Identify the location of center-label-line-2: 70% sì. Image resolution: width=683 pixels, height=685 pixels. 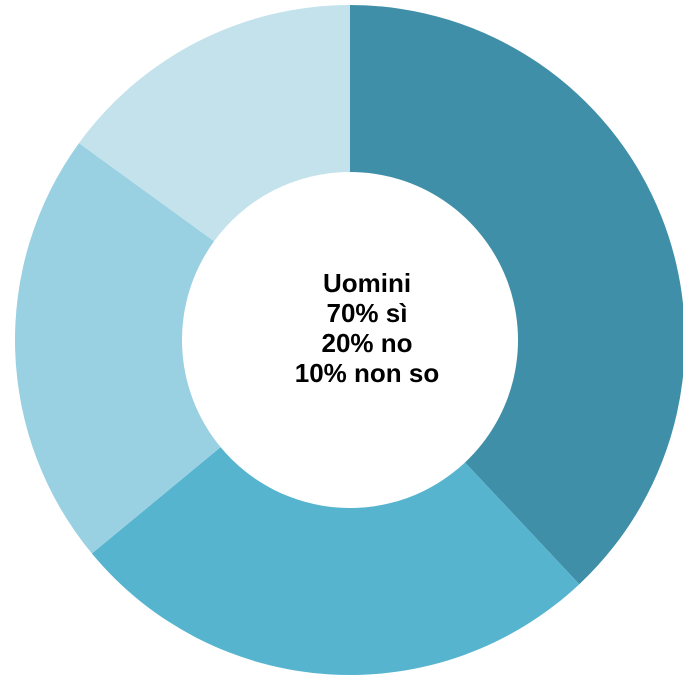
(367, 313).